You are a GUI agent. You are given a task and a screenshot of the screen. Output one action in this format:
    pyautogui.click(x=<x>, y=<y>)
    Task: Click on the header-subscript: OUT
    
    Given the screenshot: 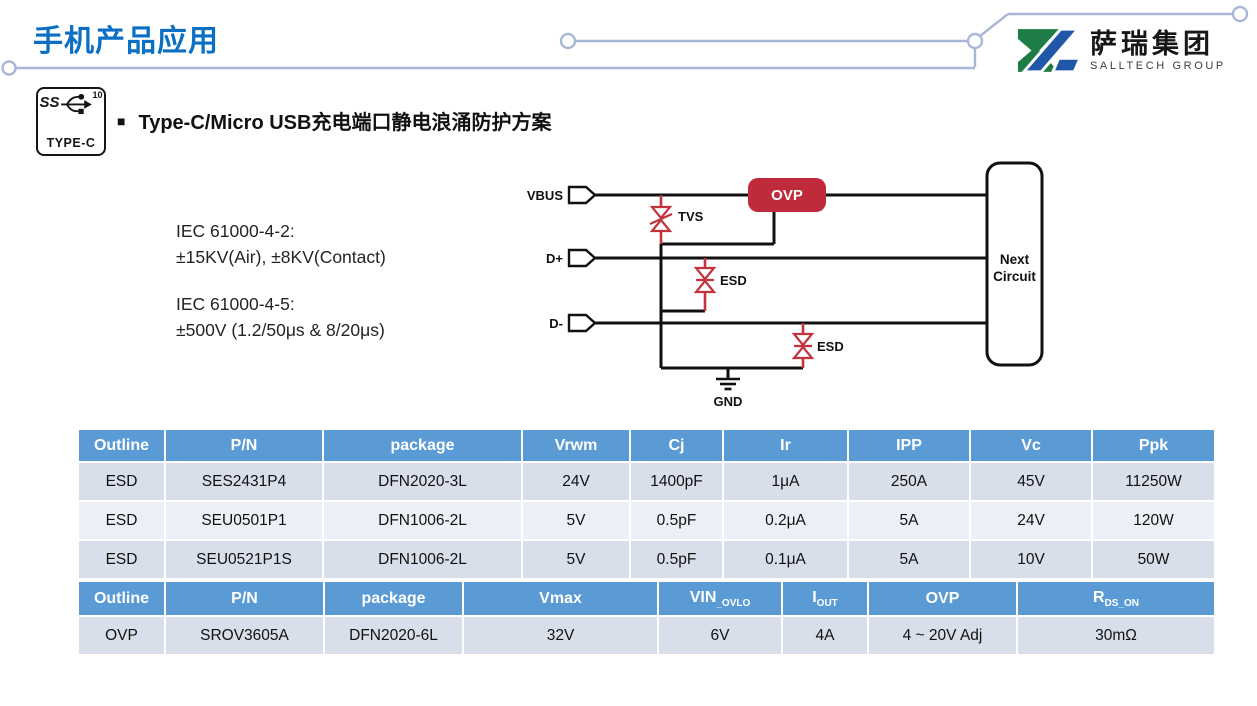 What is the action you would take?
    pyautogui.click(x=827, y=603)
    